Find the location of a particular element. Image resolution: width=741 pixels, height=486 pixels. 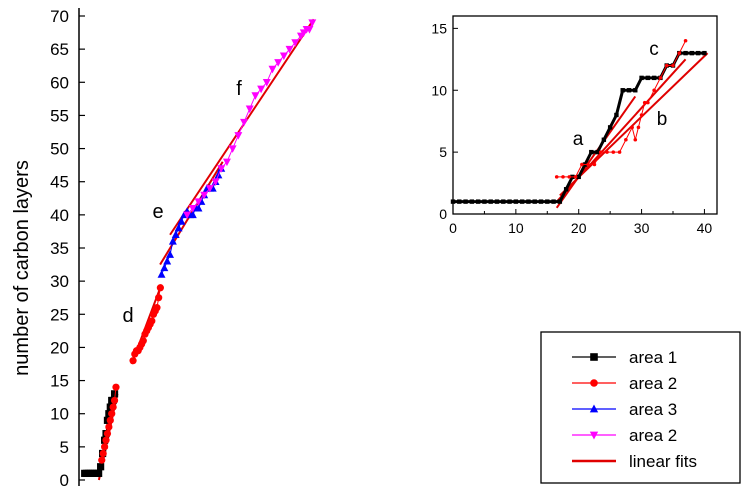

y-tick-label: 25 is located at coordinates (59, 314).